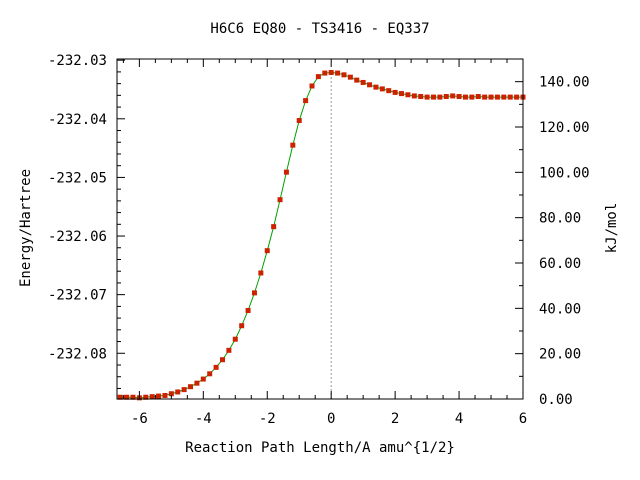 Image resolution: width=640 pixels, height=480 pixels. Describe the element at coordinates (77, 178) in the screenshot. I see `y-left-tick-label: -232.05` at that location.